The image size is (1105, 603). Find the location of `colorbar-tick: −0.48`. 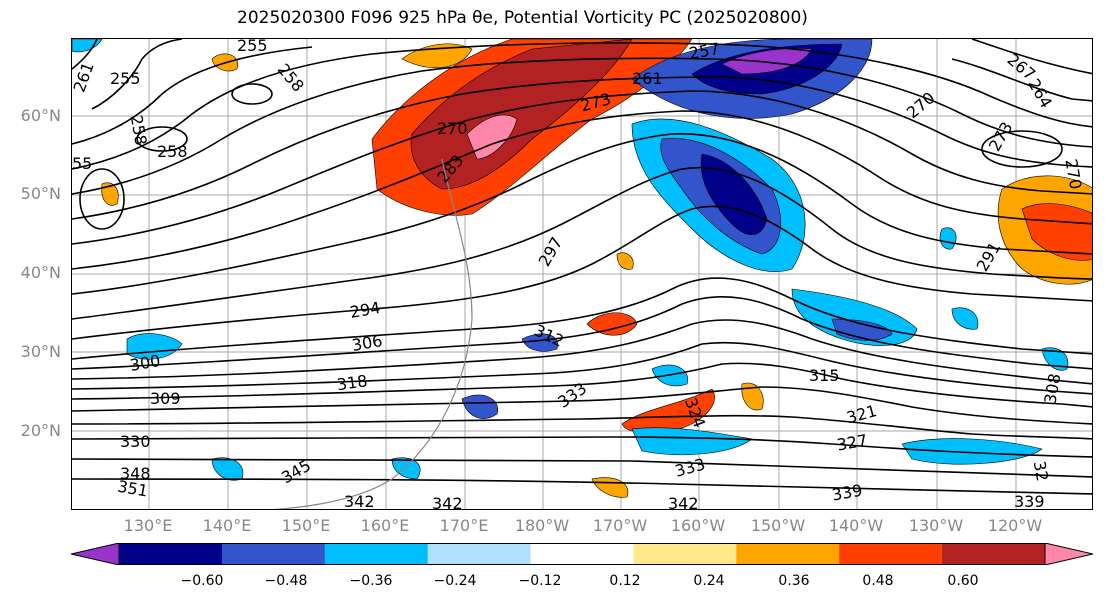

colorbar-tick: −0.48 is located at coordinates (286, 581).